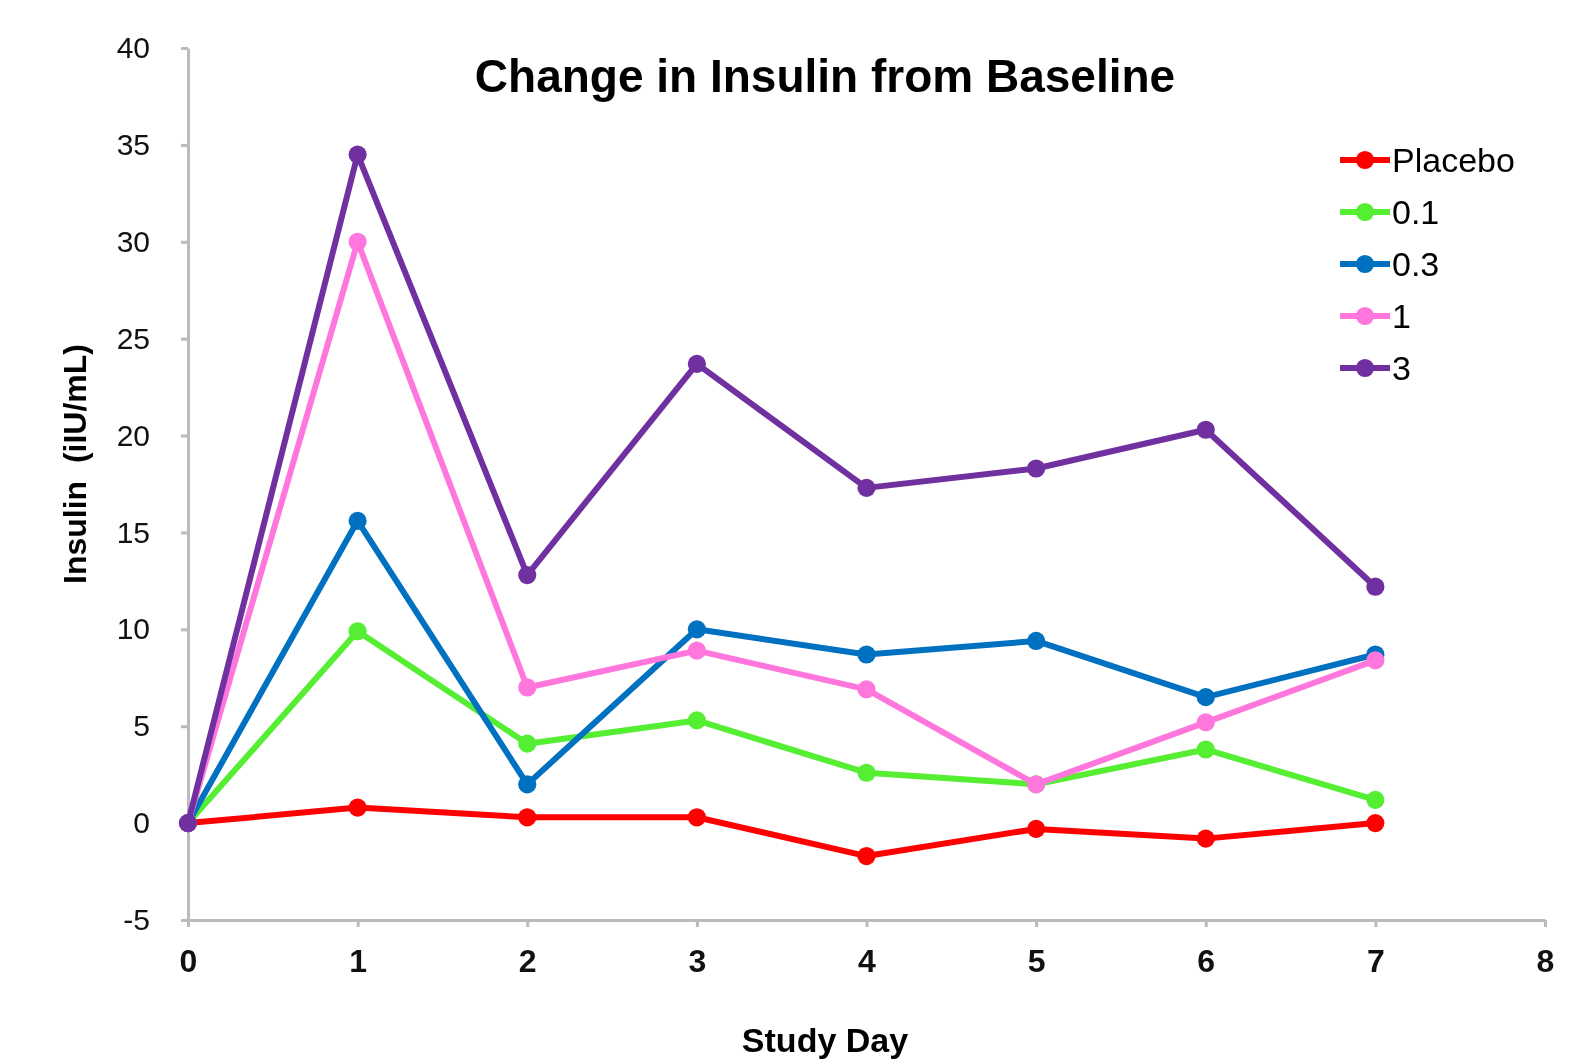 The image size is (1592, 1064). What do you see at coordinates (141, 726) in the screenshot?
I see `y-tick-label: 5` at bounding box center [141, 726].